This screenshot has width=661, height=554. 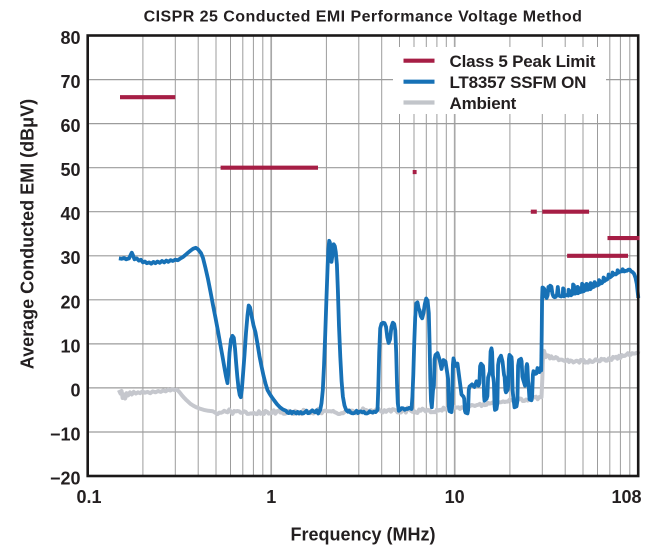 What do you see at coordinates (75, 390) in the screenshot?
I see `svg-text: 0` at bounding box center [75, 390].